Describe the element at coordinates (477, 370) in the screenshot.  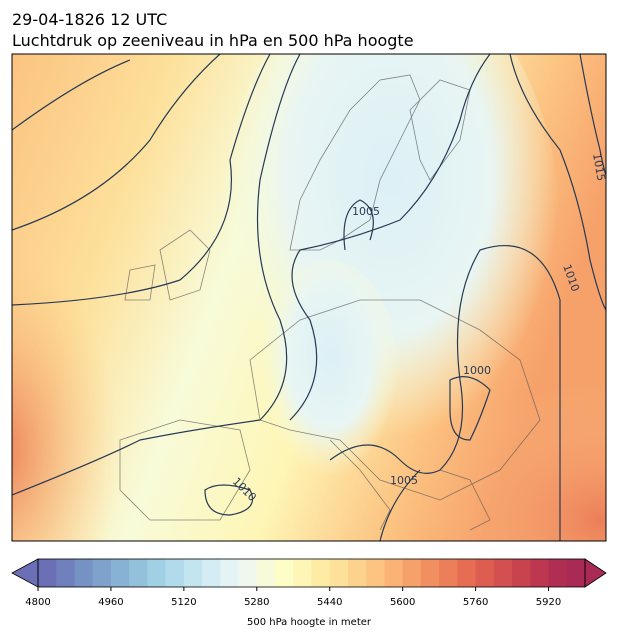
I see `contour-label: 1000` at that location.